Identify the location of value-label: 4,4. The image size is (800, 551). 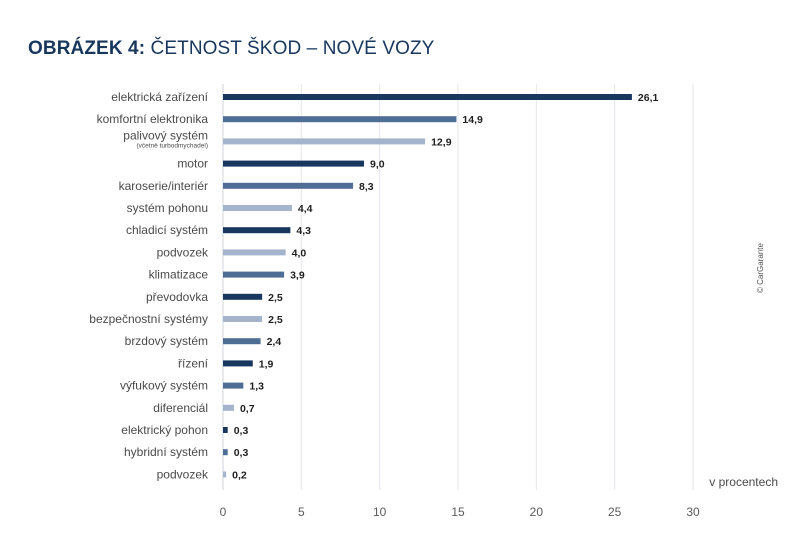
(305, 209).